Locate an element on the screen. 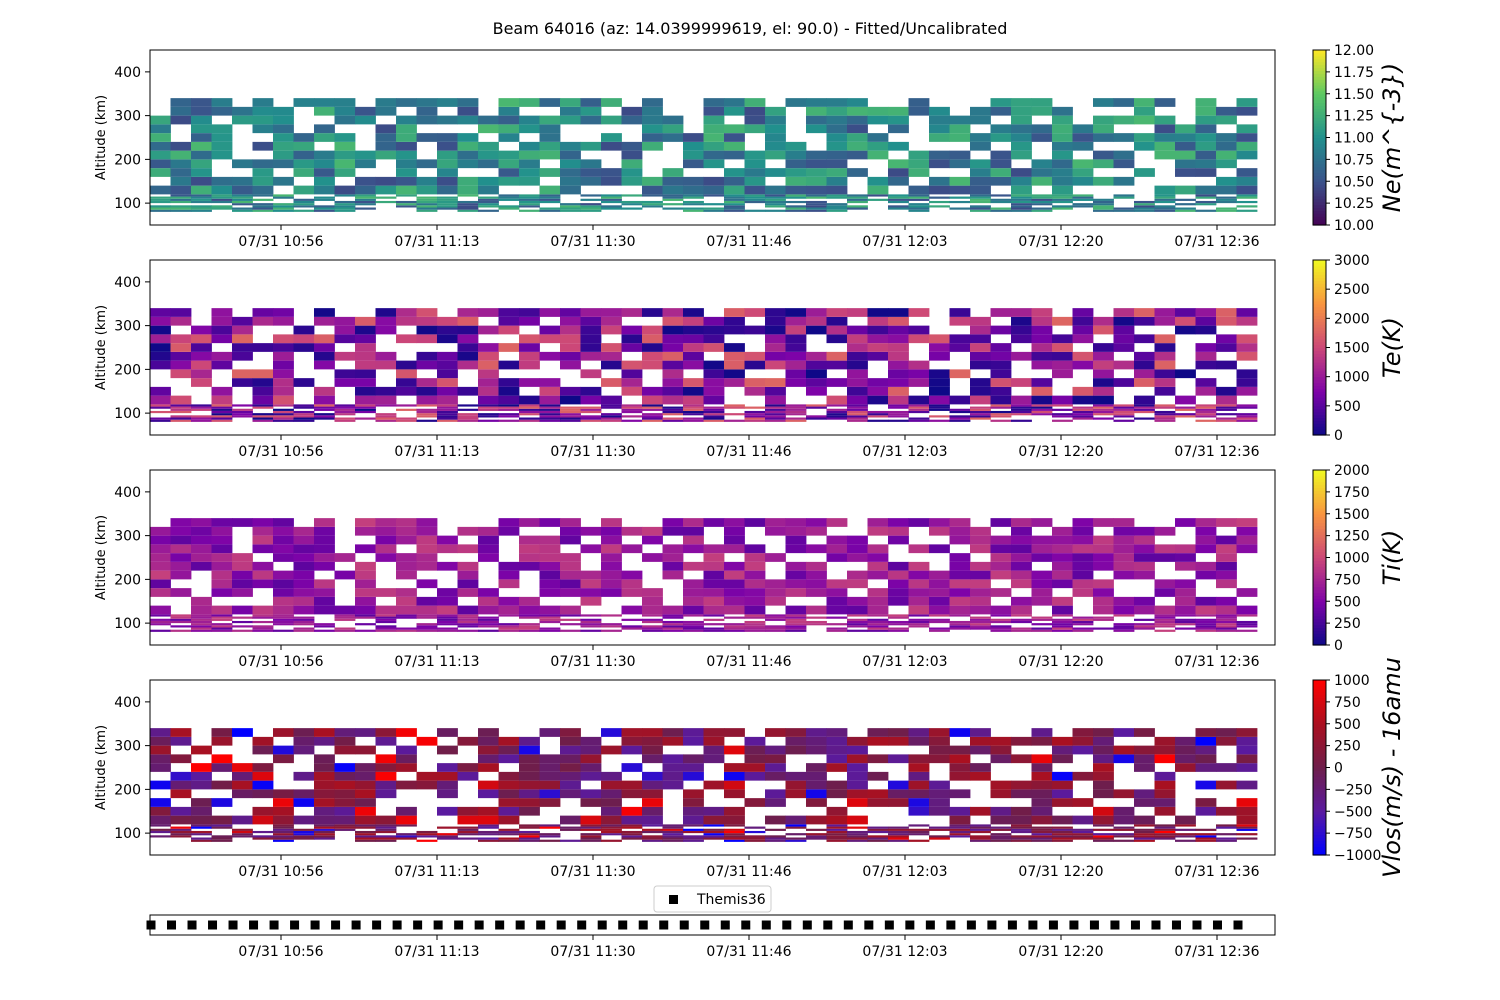 Image resolution: width=1500 pixels, height=1000 pixels. colorbar-tick-label: 250 is located at coordinates (1347, 747).